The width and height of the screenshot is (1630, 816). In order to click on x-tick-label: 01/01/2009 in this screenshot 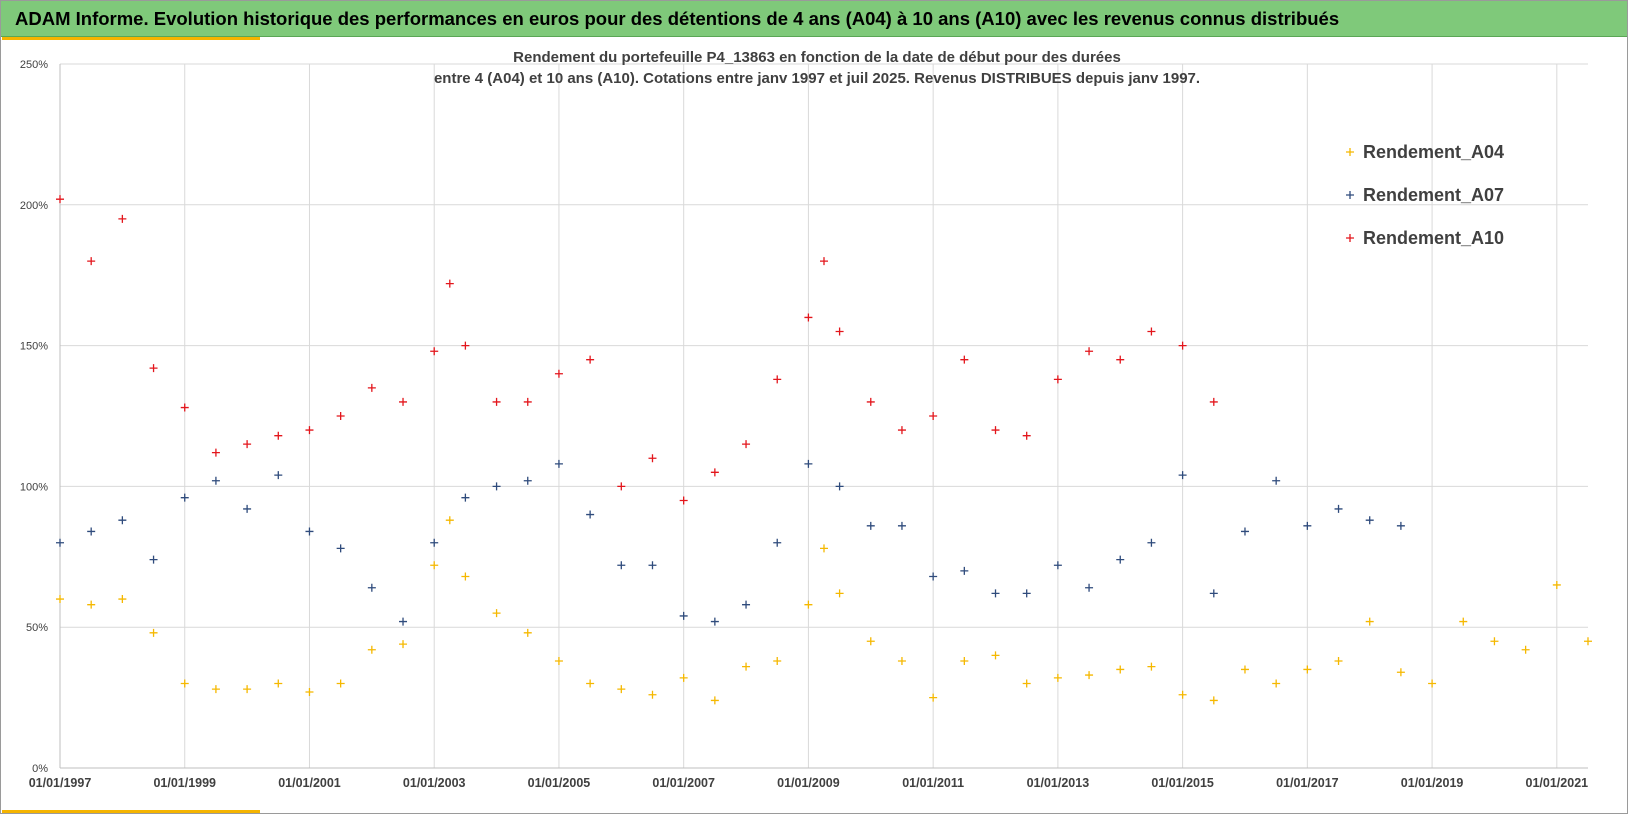, I will do `click(808, 783)`.